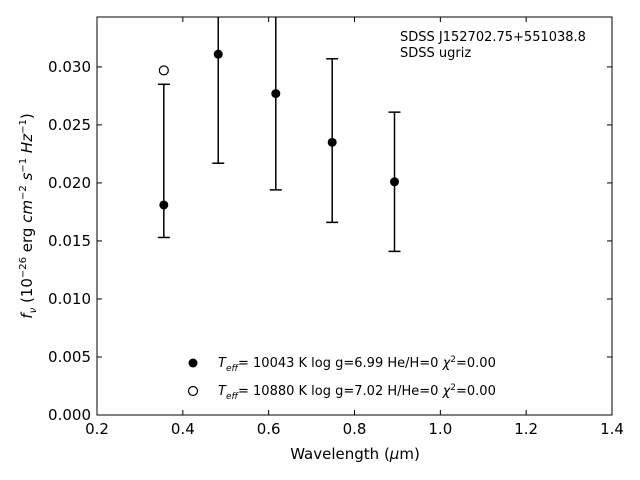 The height and width of the screenshot is (480, 640). Describe the element at coordinates (357, 364) in the screenshot. I see `legend-entry-1: Teff= 10043 K log g=6.99 He/H=0 χ2=0.00` at that location.